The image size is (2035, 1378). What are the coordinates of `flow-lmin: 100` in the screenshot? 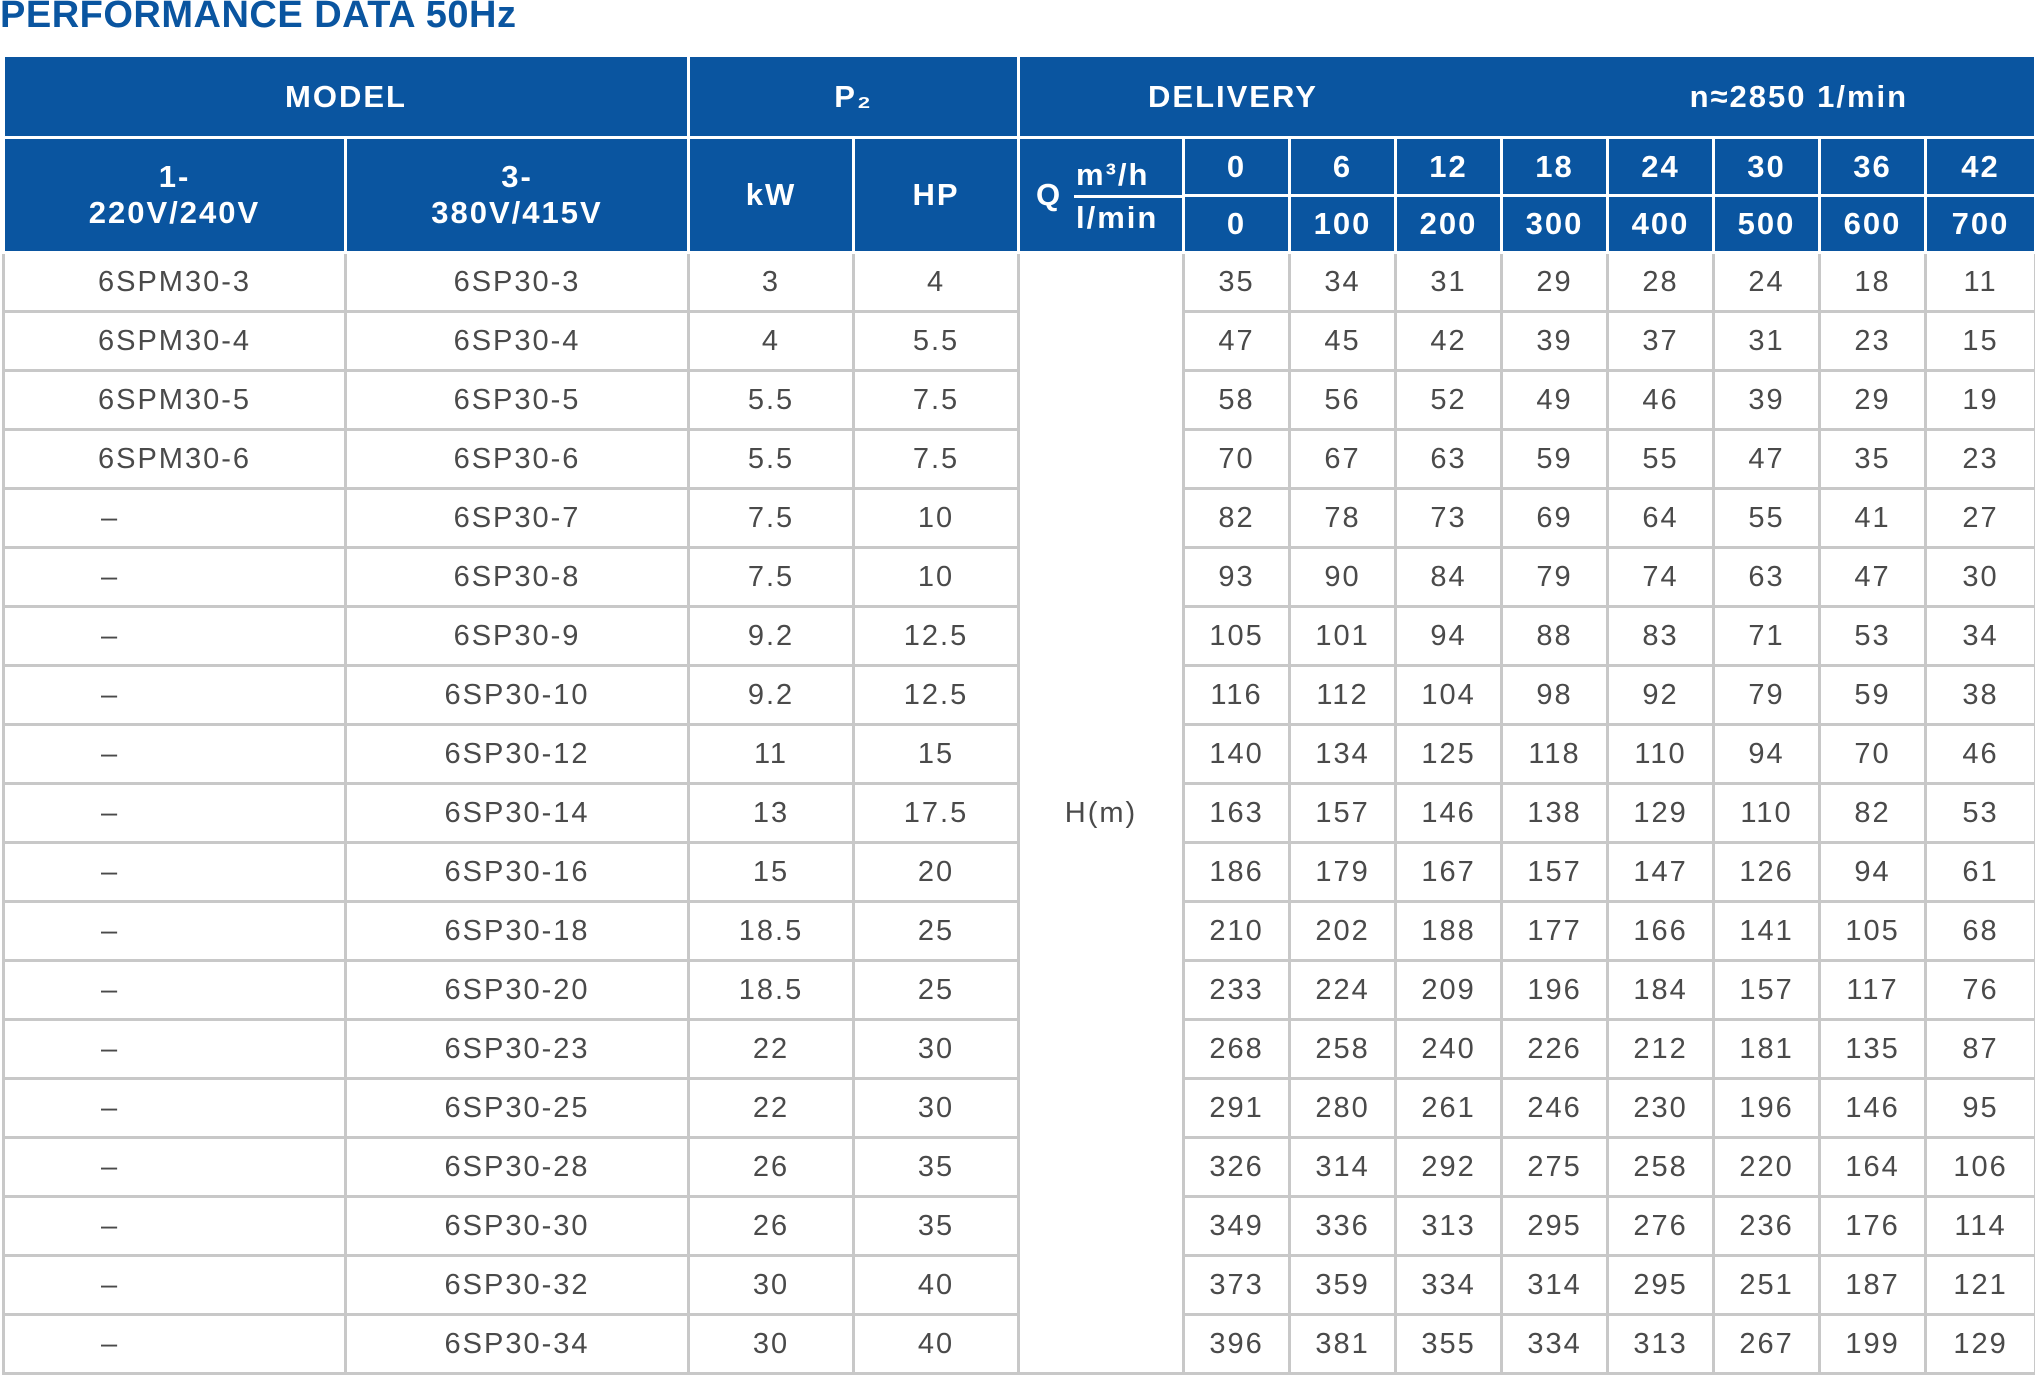 It's located at (1343, 224).